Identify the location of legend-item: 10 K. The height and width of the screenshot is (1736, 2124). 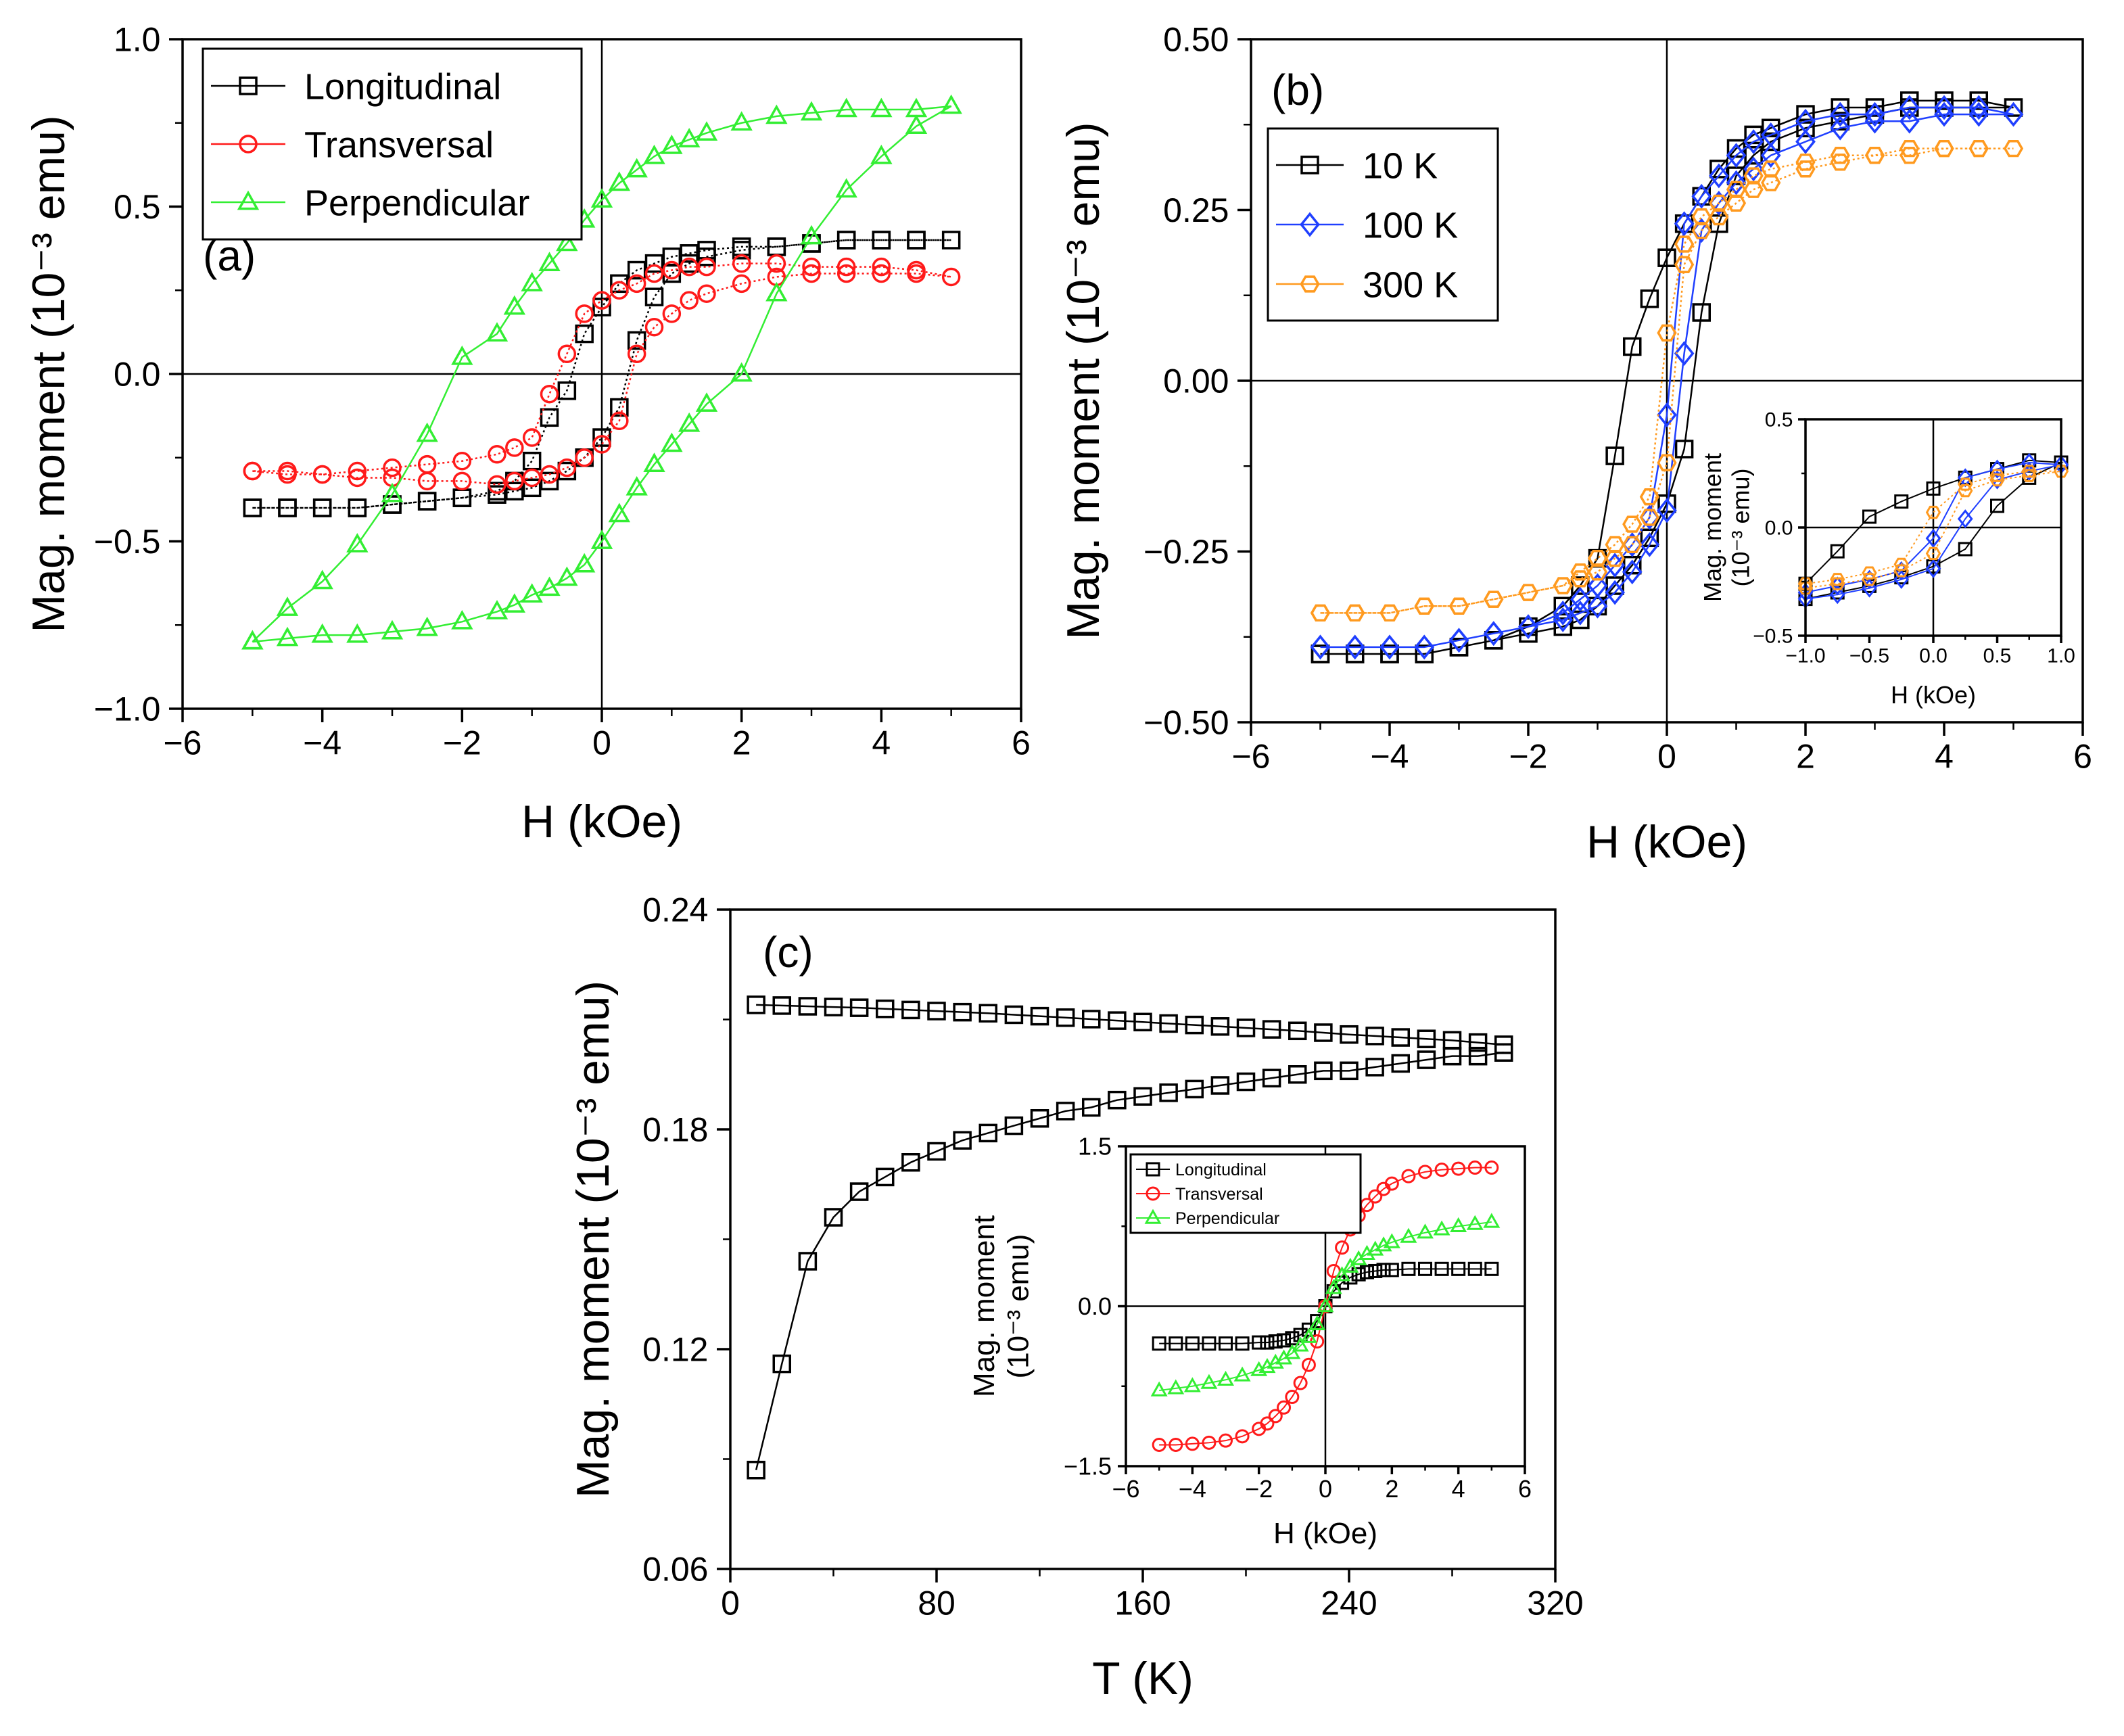
(1357, 165).